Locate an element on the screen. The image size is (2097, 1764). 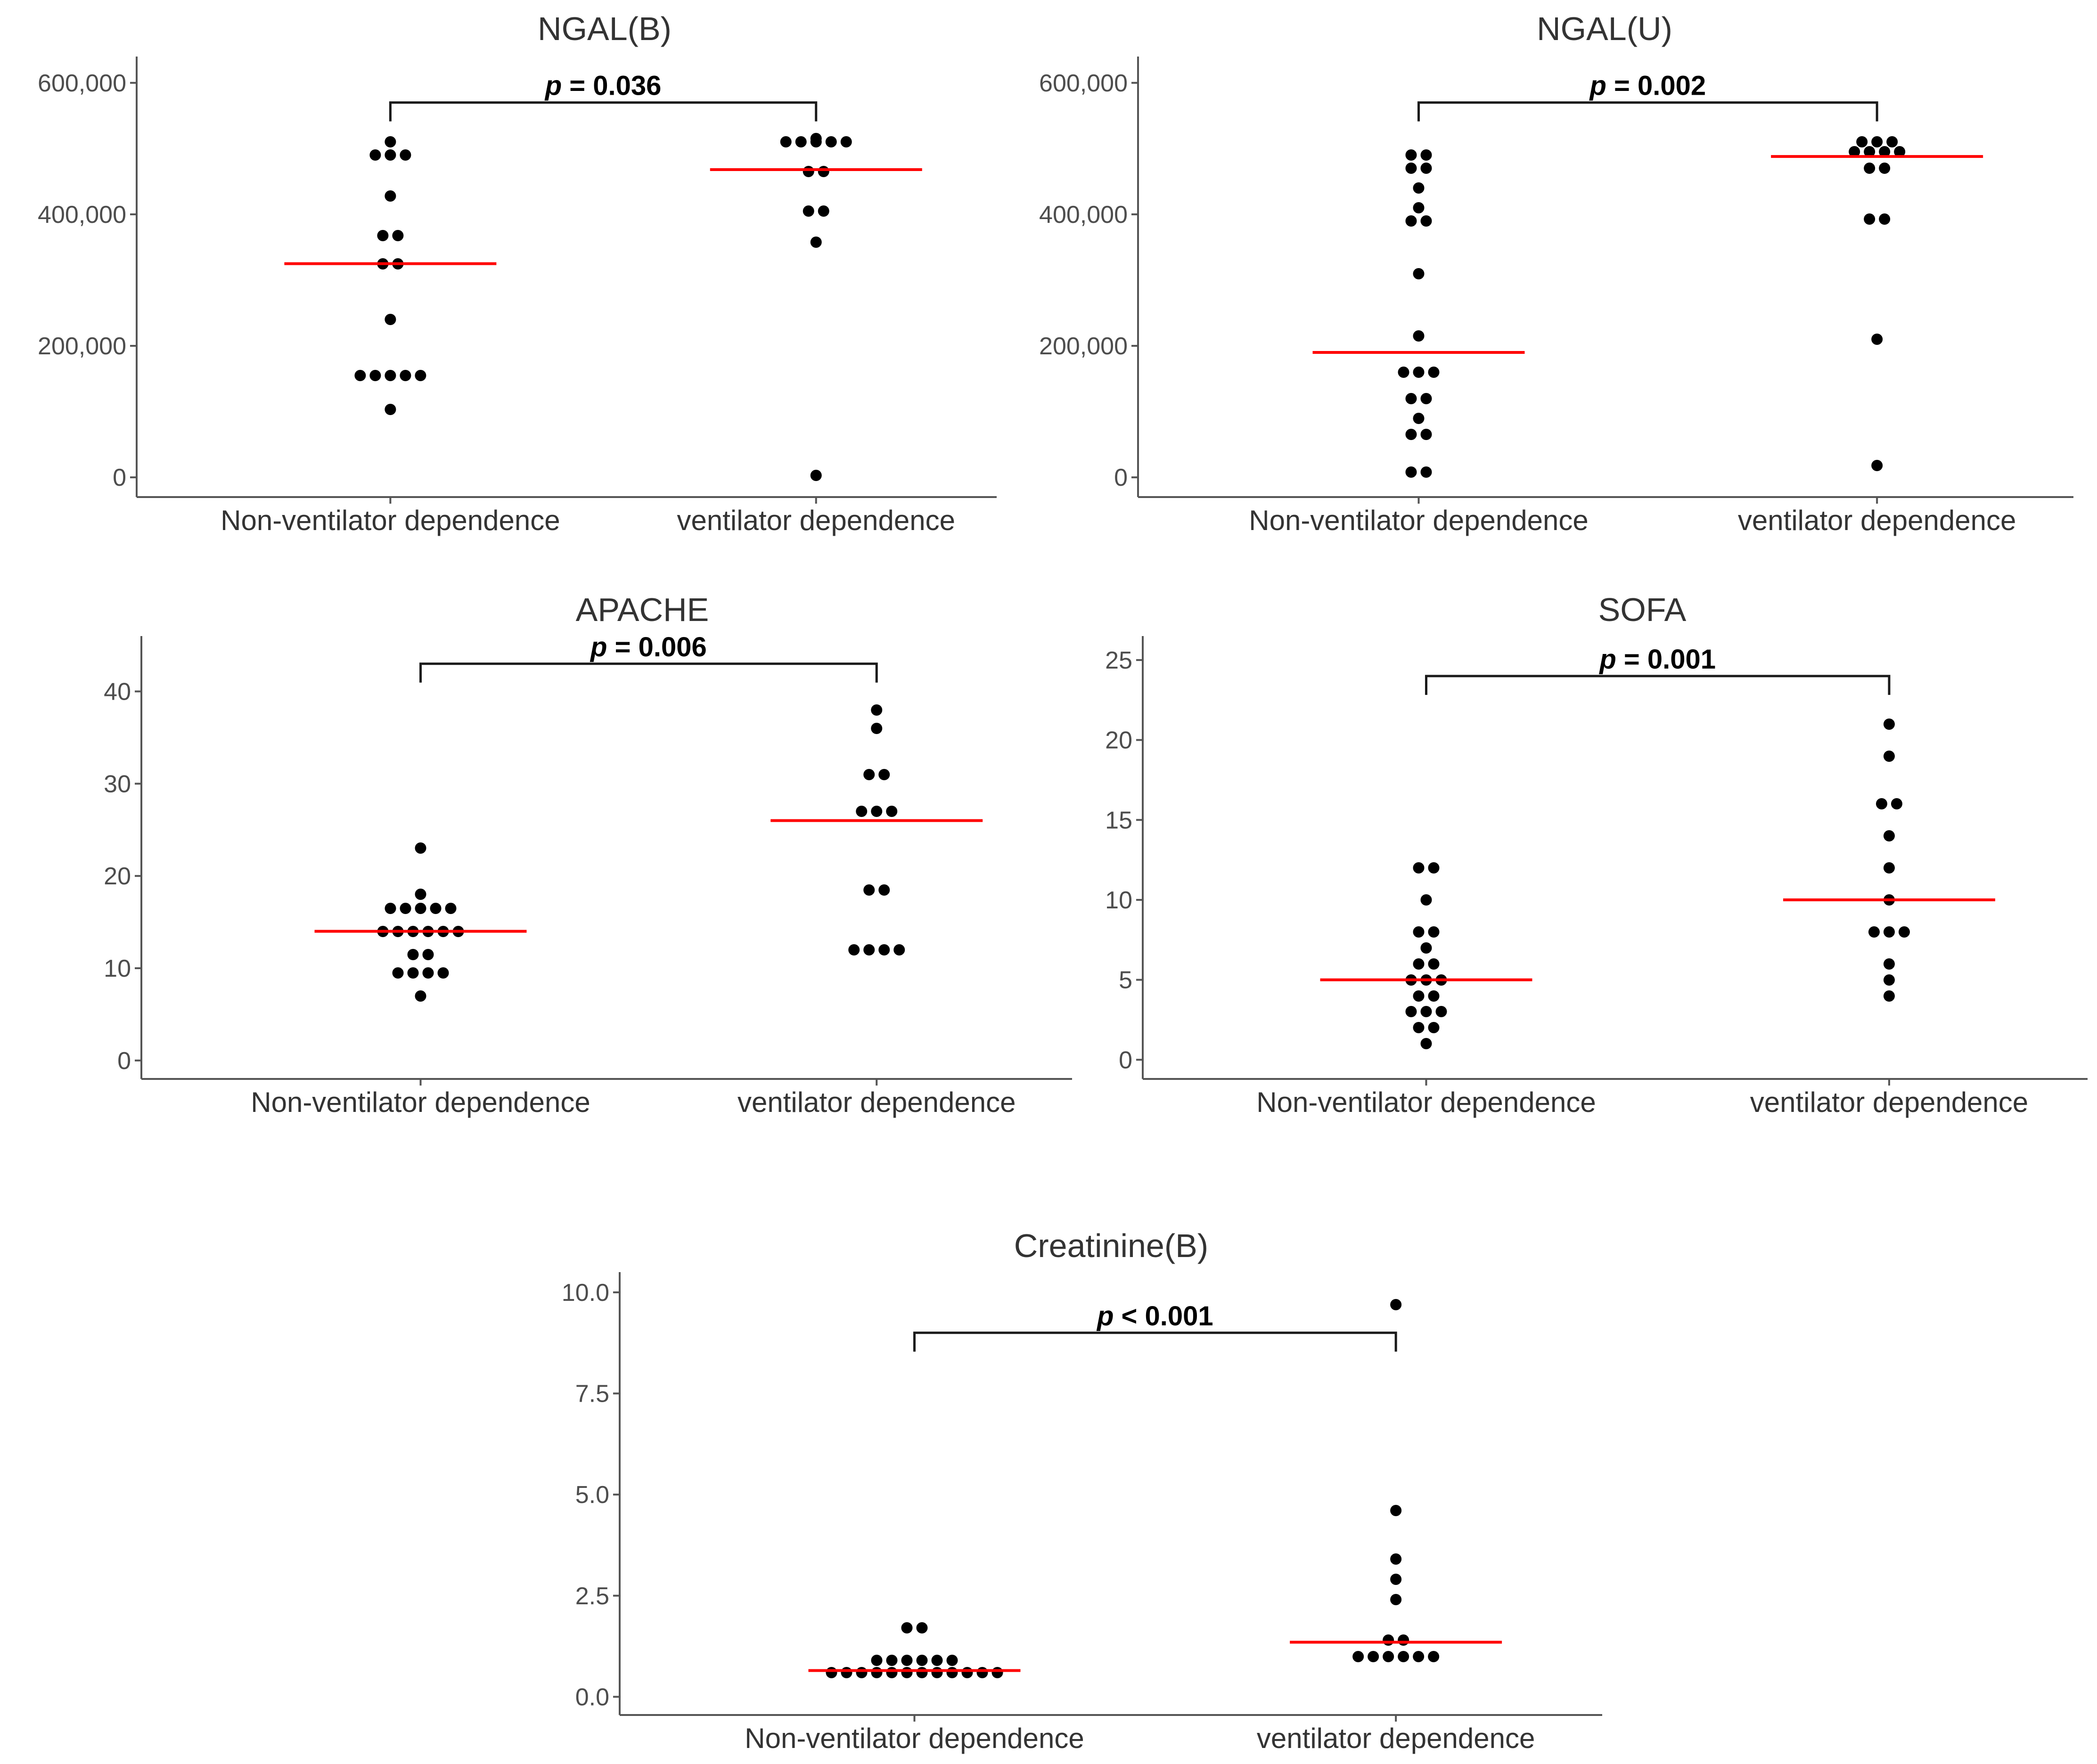
p-value-label: p = 0.006 is located at coordinates (649, 647).